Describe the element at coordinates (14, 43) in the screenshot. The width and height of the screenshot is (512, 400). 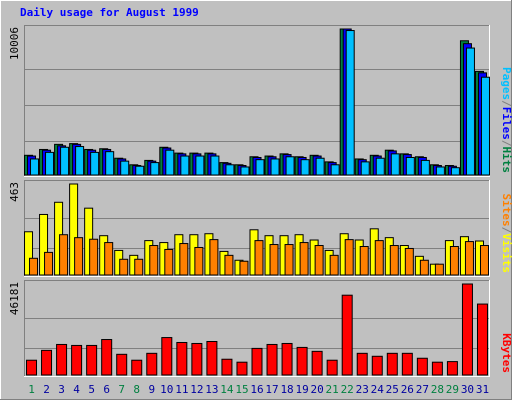
I see `hits-files-pages-ymax-label: 10006` at that location.